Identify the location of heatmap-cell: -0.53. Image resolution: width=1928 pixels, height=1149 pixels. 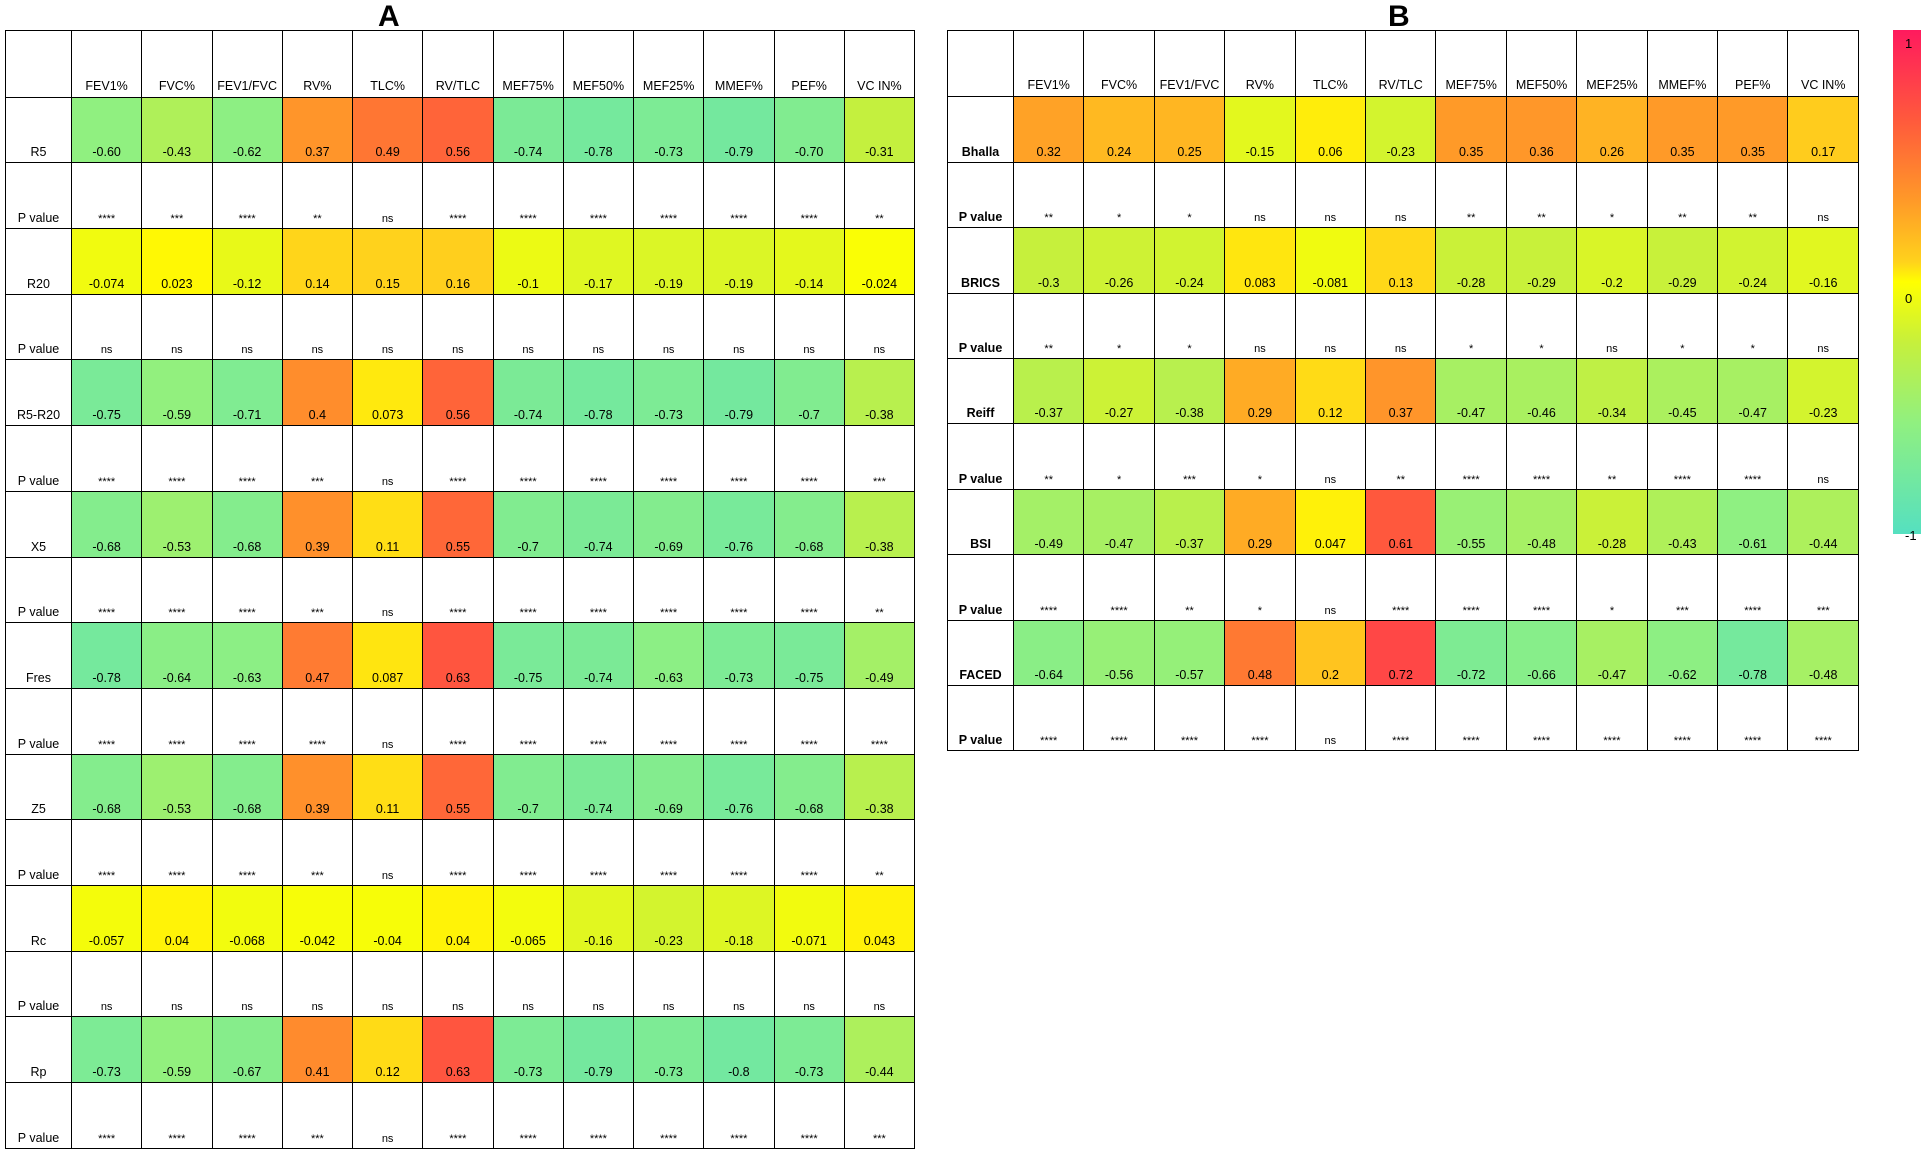
(177, 524).